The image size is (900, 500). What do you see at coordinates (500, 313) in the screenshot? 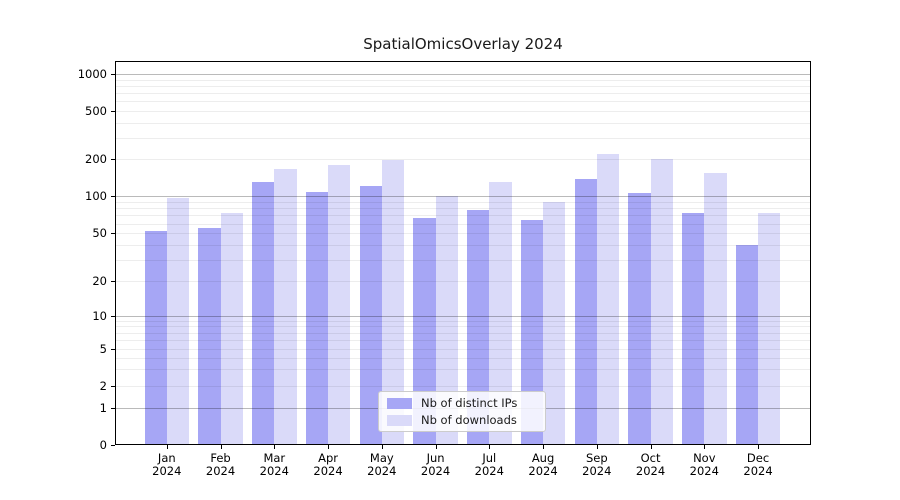
I see `bar-downloads-jul` at bounding box center [500, 313].